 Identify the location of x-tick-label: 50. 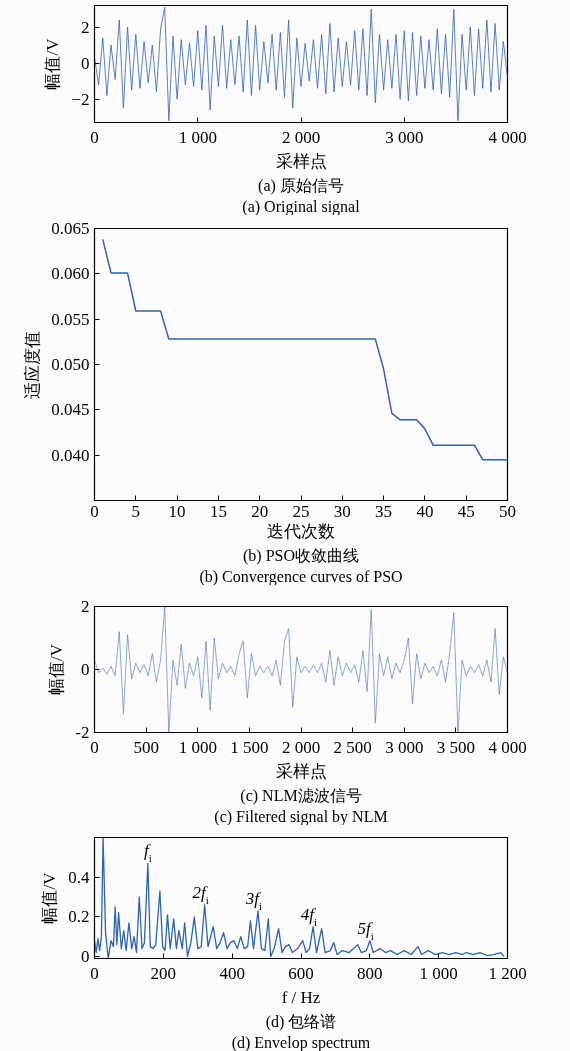
(507, 511).